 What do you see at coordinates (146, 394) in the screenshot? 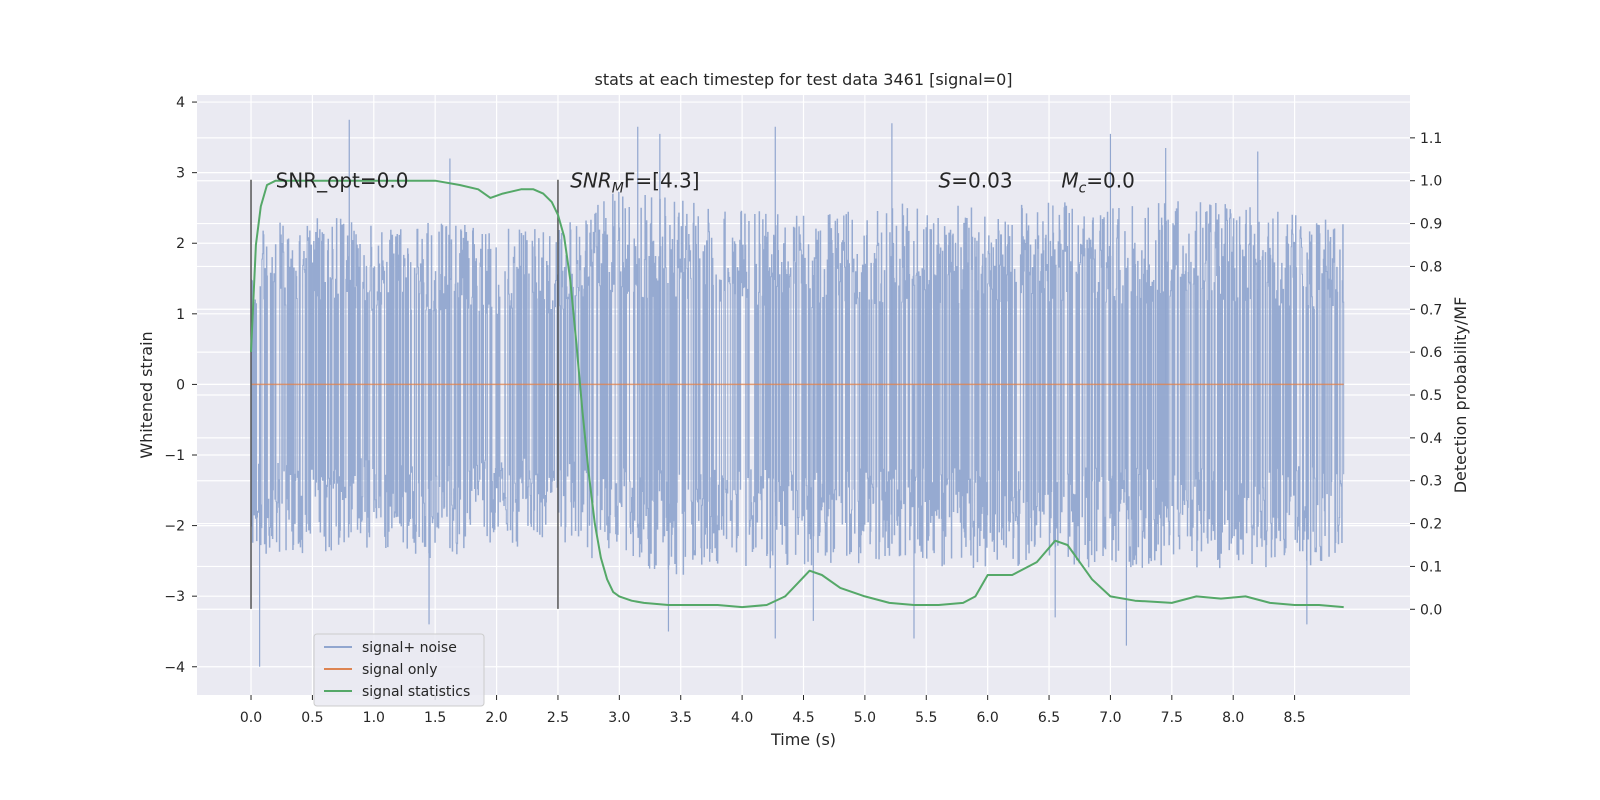
I see `y-axis-label: Whitened strain` at bounding box center [146, 394].